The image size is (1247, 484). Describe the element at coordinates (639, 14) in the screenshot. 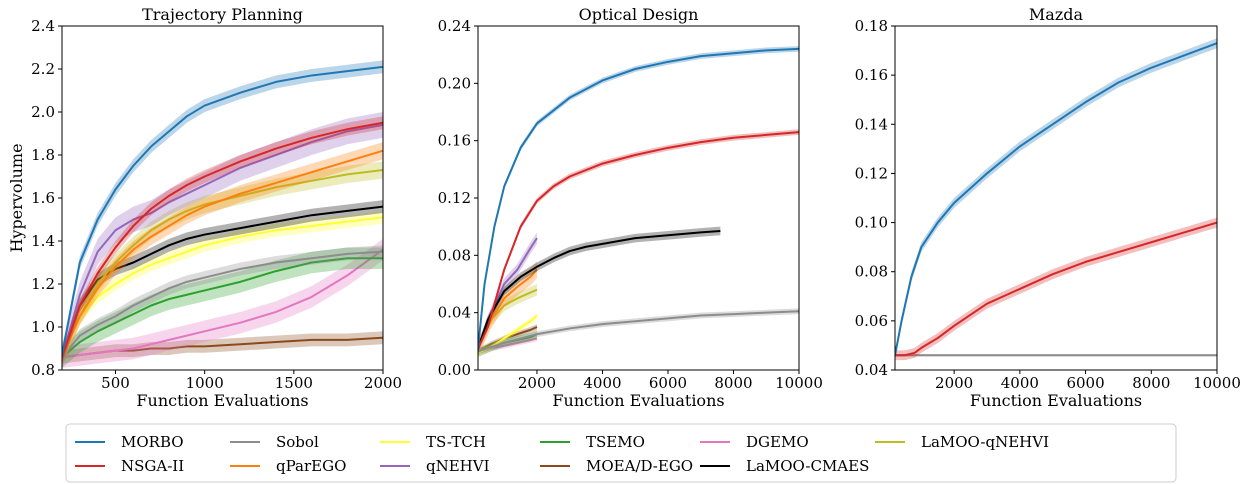

I see `chart-title: Optical Design` at that location.